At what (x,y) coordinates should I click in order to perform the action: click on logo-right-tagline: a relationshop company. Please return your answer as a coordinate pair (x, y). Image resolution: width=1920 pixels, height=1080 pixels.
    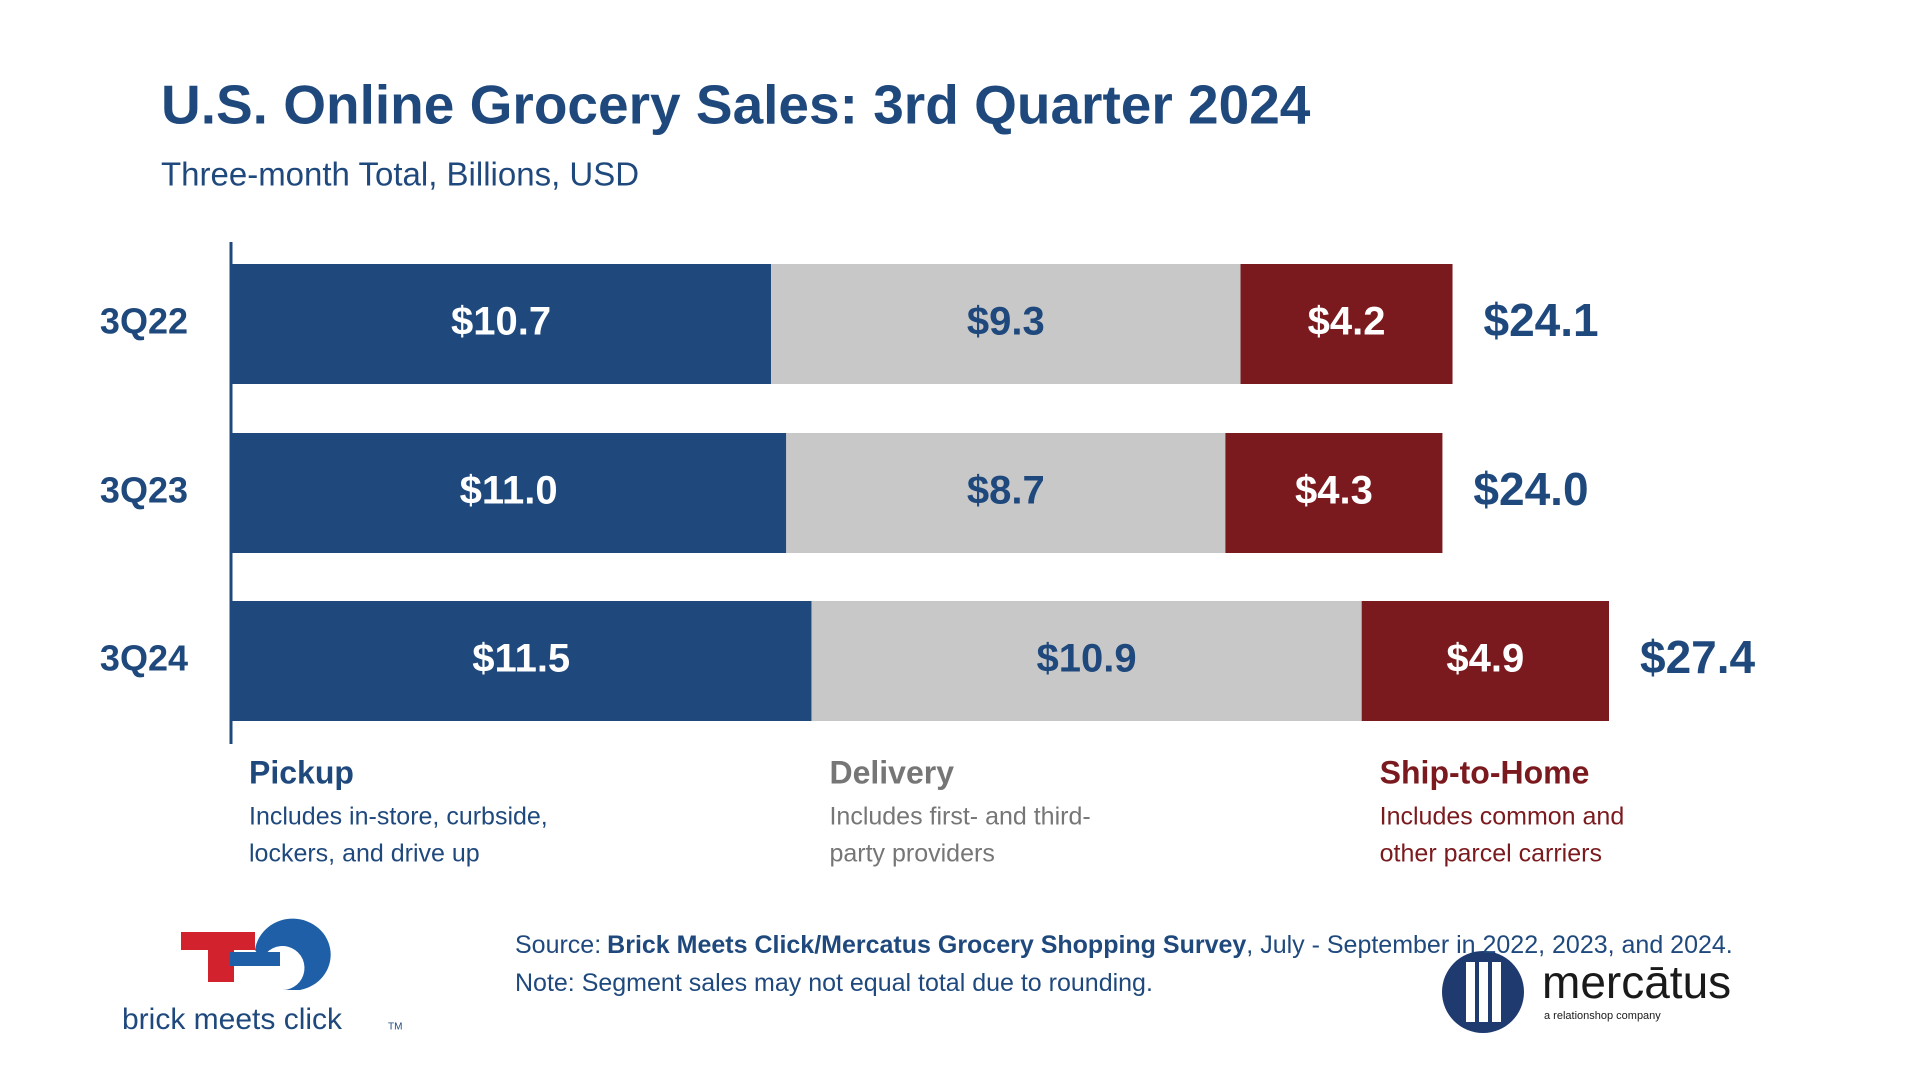
    Looking at the image, I should click on (1602, 1016).